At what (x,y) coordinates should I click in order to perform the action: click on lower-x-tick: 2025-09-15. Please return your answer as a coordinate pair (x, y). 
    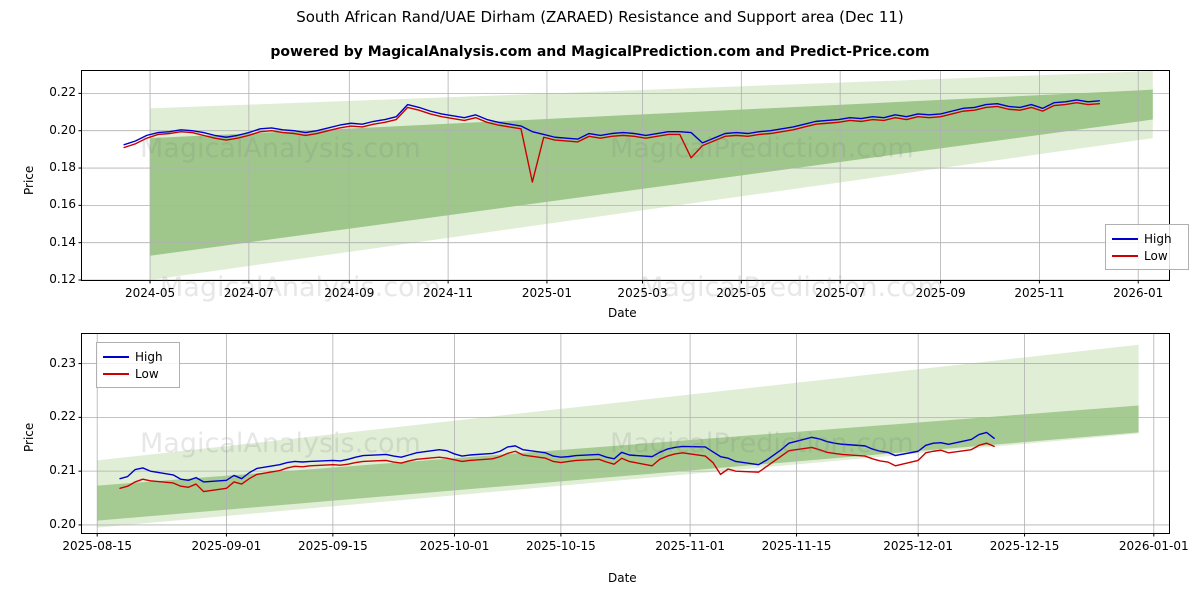
    Looking at the image, I should click on (332, 546).